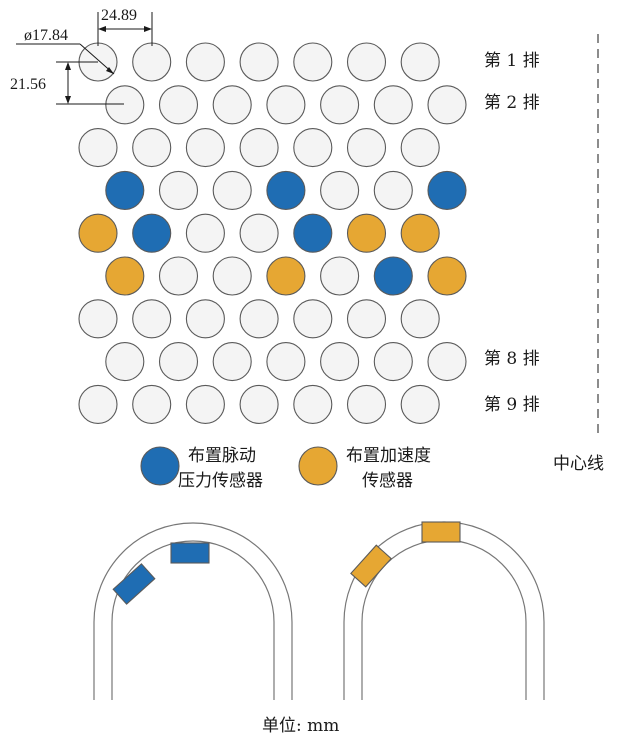 The height and width of the screenshot is (738, 625). What do you see at coordinates (259, 62) in the screenshot?
I see `tube-r1-c4` at bounding box center [259, 62].